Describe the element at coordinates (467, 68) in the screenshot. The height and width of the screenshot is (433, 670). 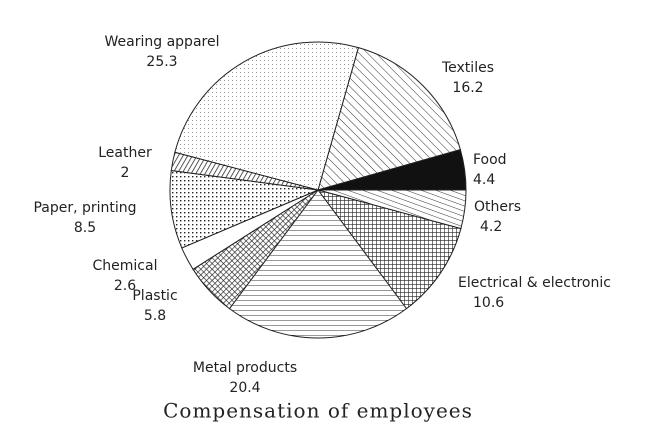
I see `slice-label: Textiles` at that location.